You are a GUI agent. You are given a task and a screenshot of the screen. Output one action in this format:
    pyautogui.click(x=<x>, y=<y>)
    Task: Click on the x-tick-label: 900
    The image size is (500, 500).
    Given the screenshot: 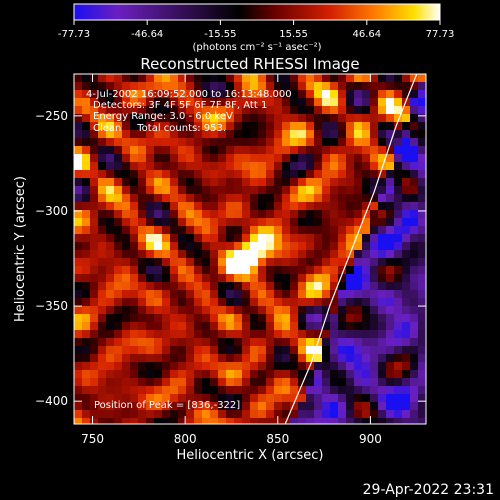 What is the action you would take?
    pyautogui.click(x=370, y=439)
    